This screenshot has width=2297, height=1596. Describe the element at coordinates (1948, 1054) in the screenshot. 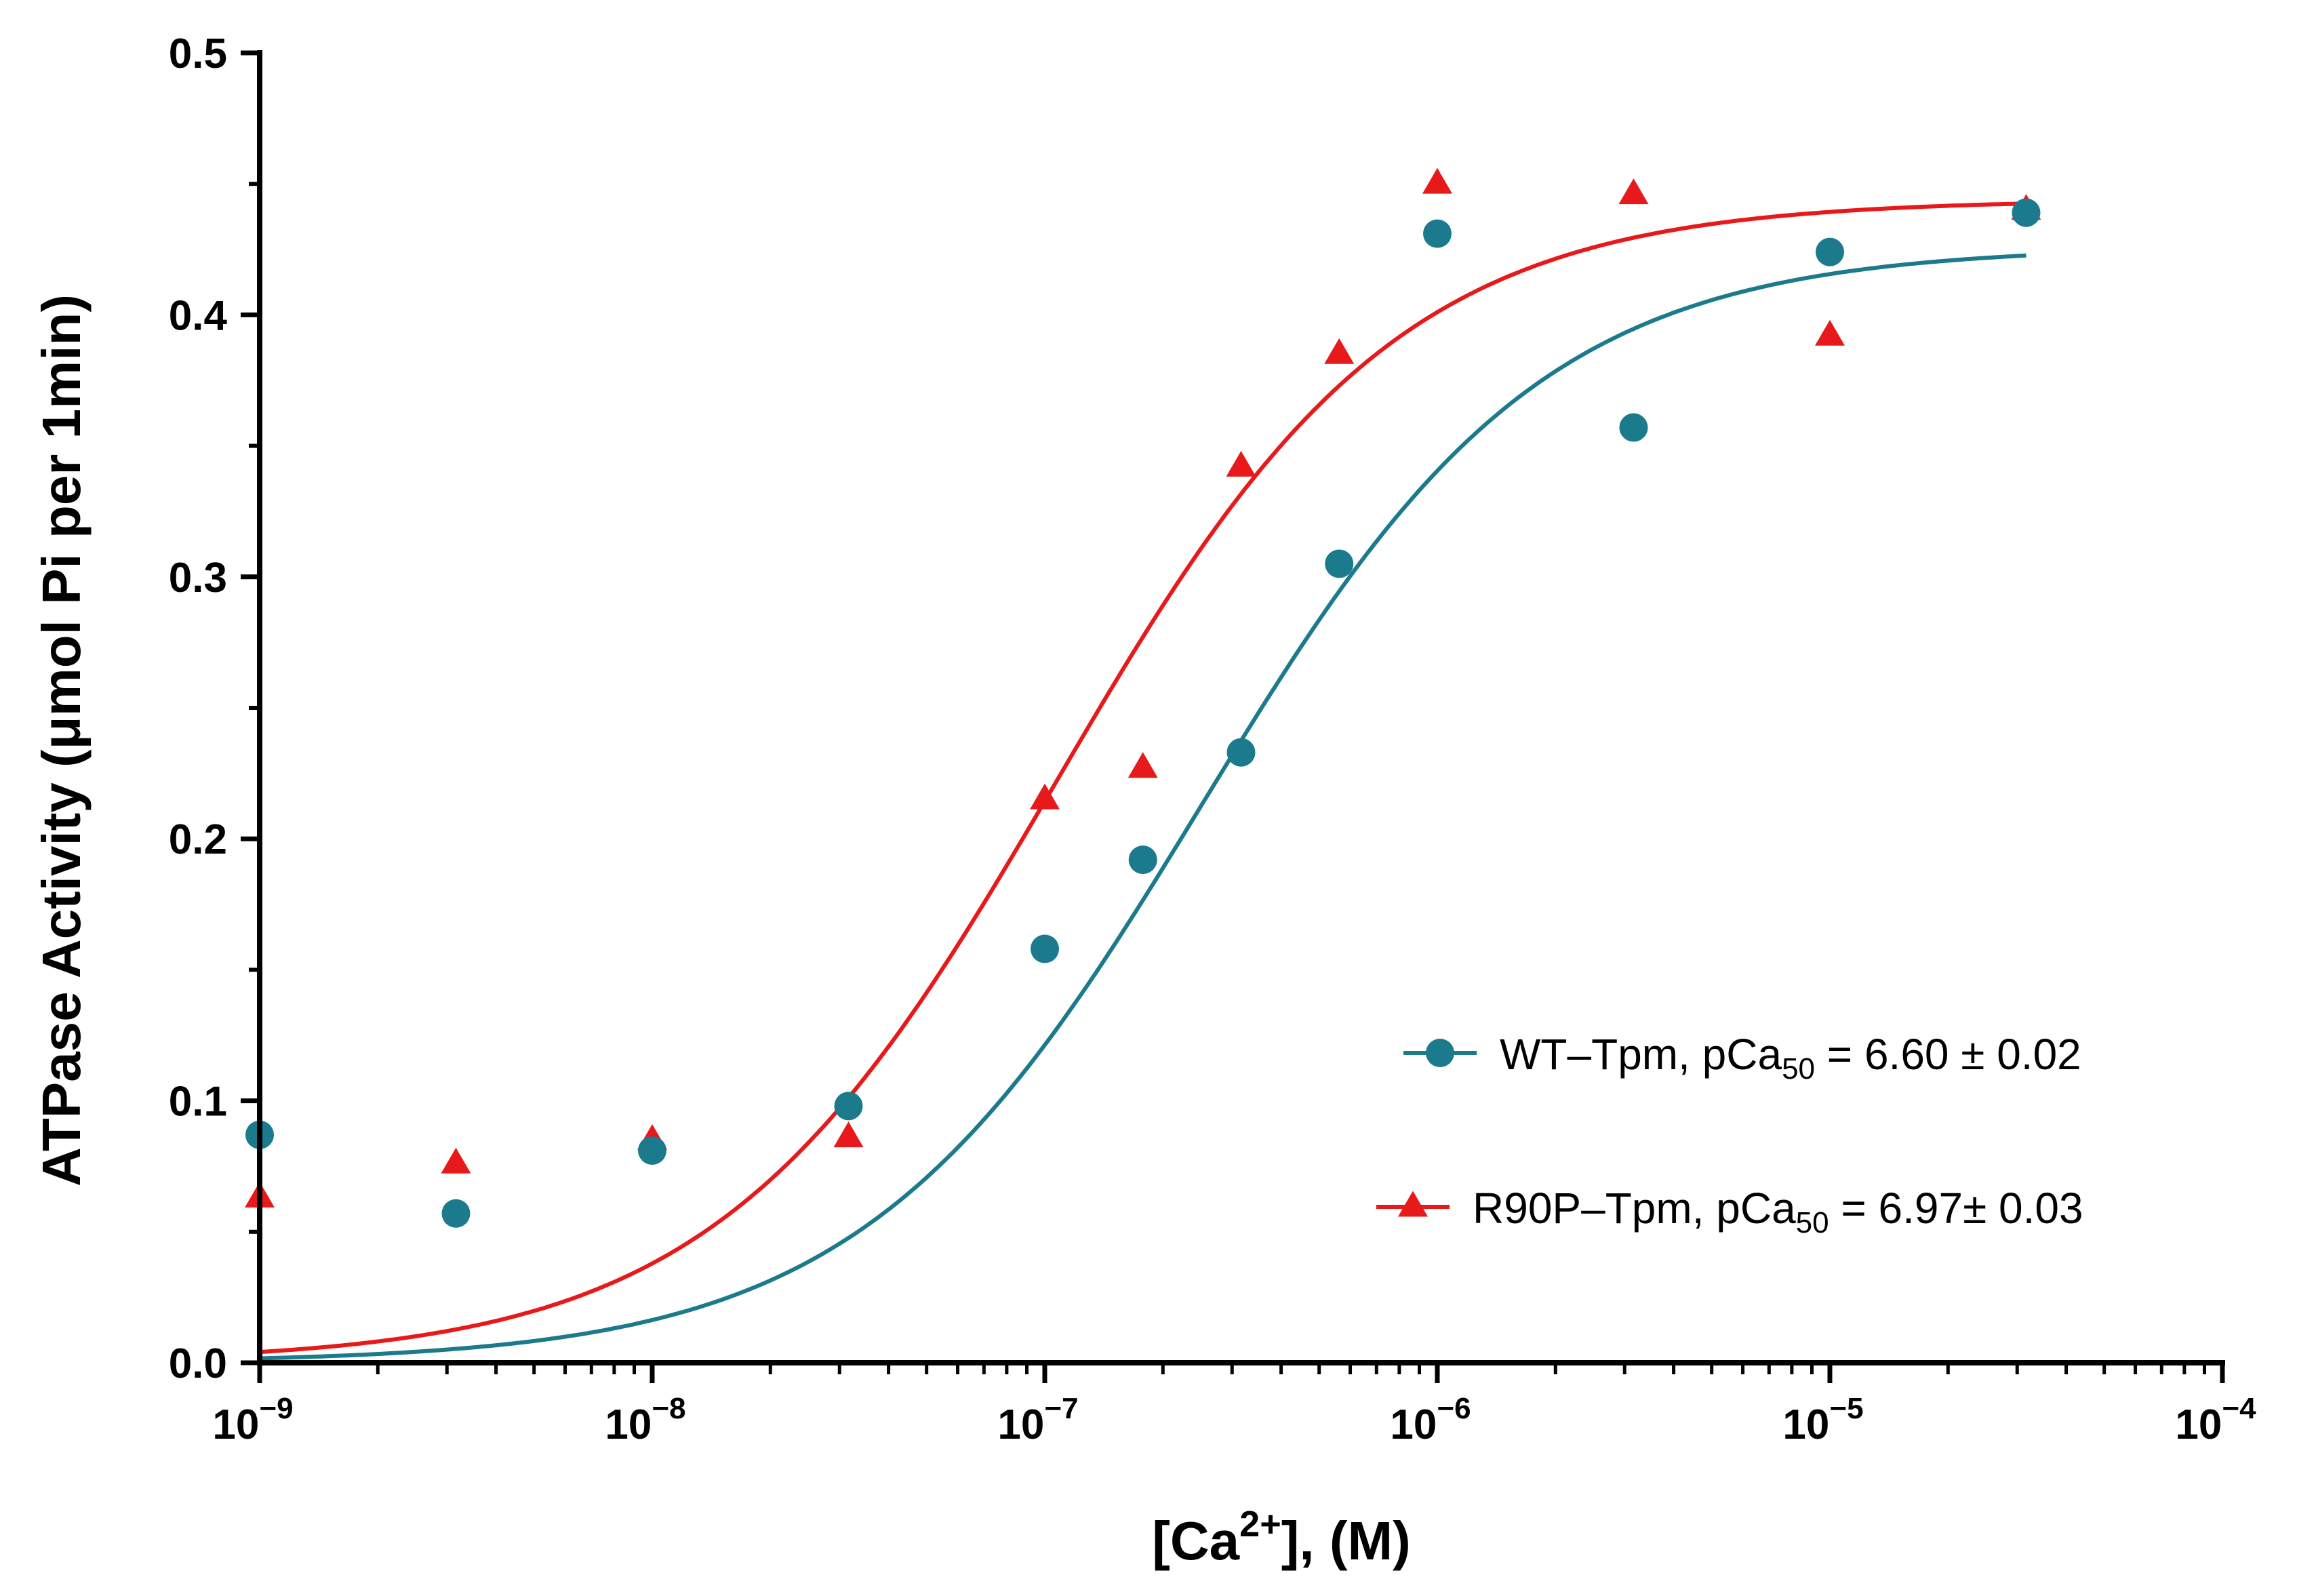

I see `legend-label-suffix: = 6.60 ± 0.02` at that location.